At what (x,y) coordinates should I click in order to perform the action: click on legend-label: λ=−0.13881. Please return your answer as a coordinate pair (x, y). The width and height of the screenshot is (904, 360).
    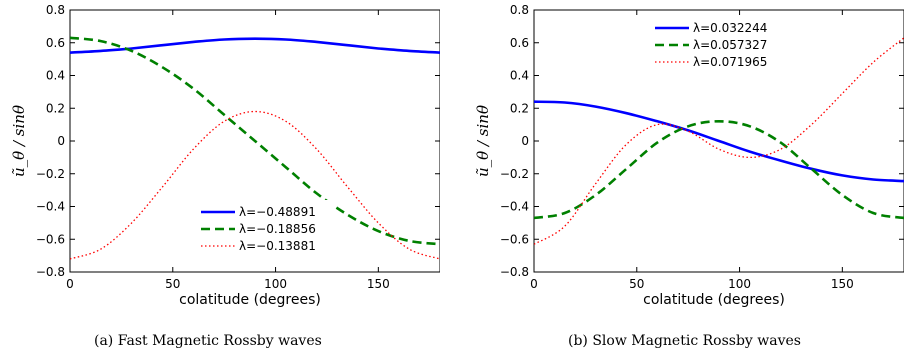
    Looking at the image, I should click on (277, 246).